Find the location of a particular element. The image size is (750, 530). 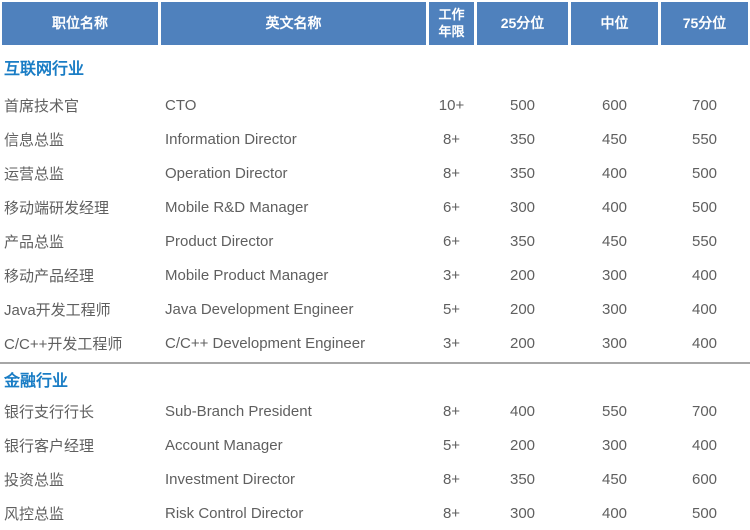

column-header-english-name: 英文名称 is located at coordinates (293, 23).